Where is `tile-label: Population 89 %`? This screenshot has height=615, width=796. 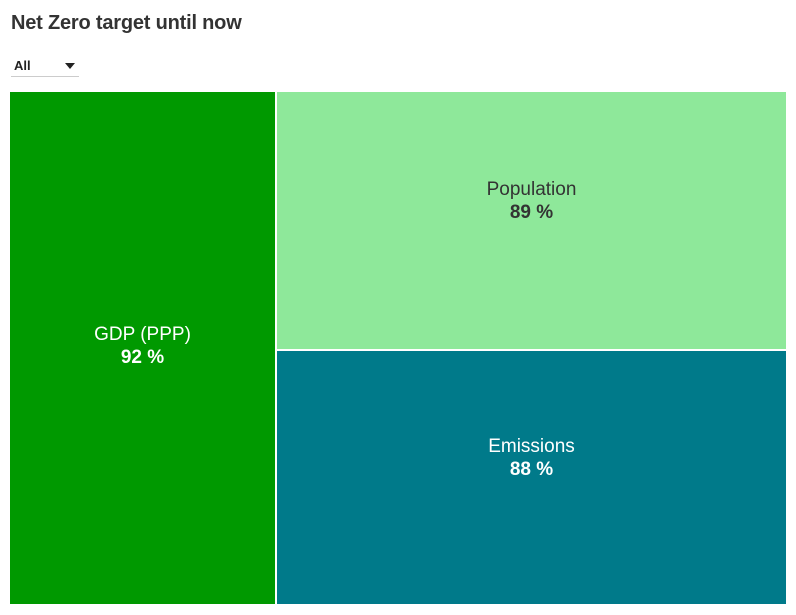 tile-label: Population 89 % is located at coordinates (531, 202).